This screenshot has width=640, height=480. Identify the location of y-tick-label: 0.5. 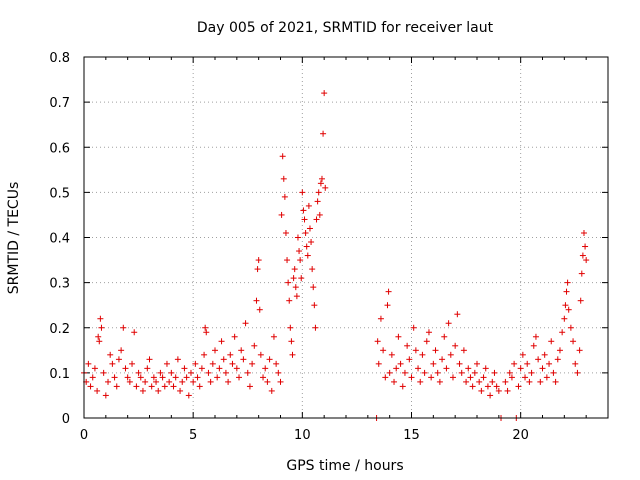
(59, 193).